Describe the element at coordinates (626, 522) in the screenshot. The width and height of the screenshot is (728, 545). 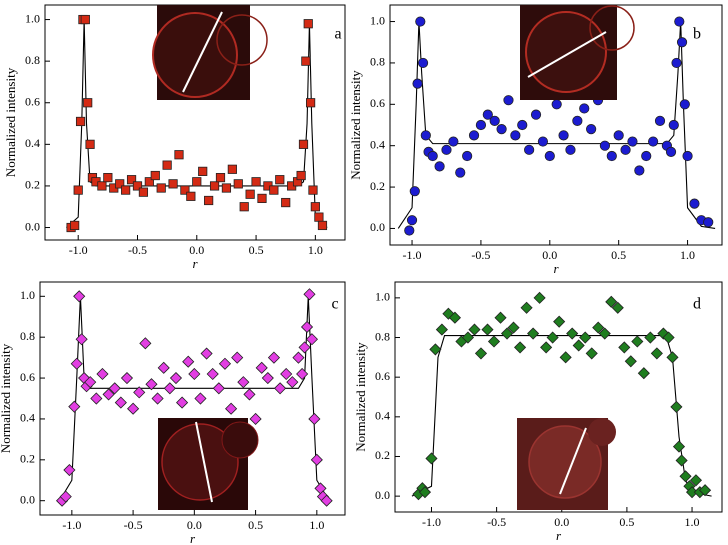
I see `x-tick-label: 0.5` at that location.